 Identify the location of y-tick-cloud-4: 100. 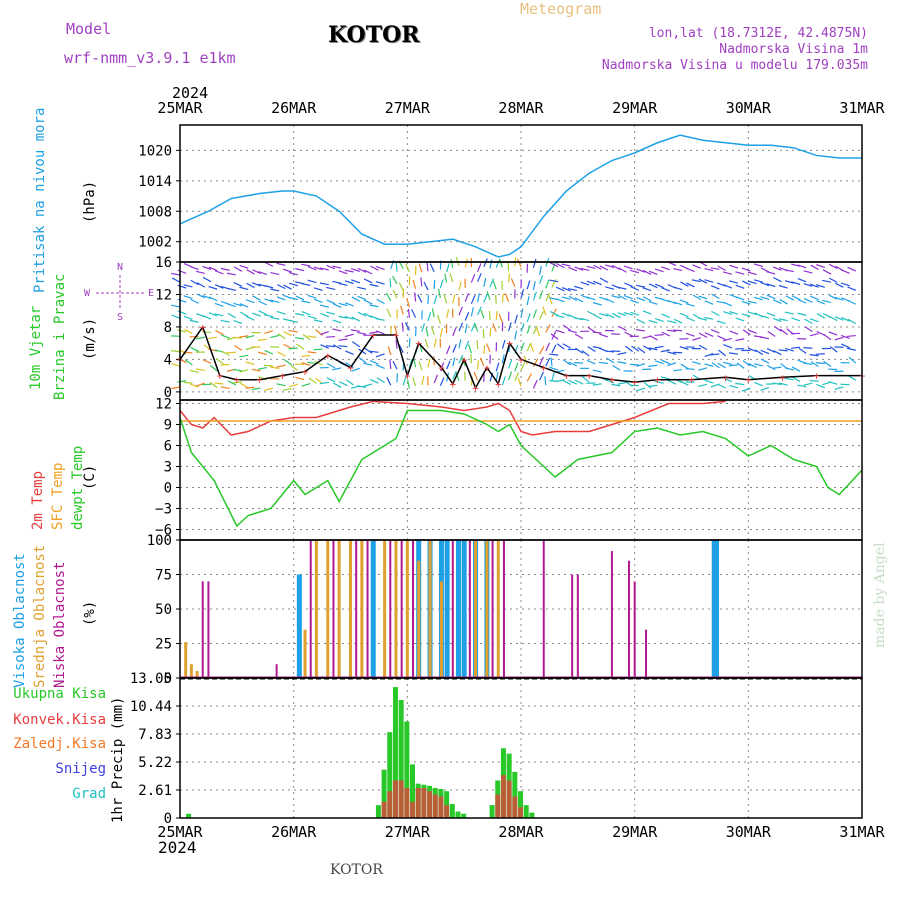
(159, 541).